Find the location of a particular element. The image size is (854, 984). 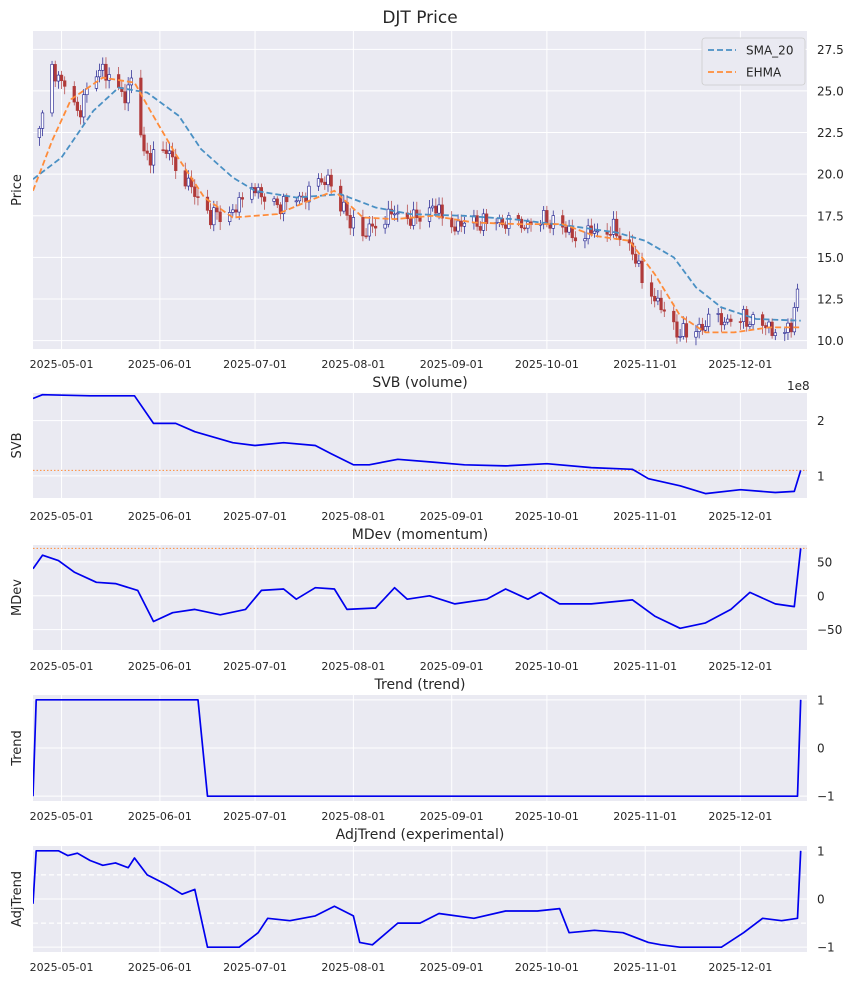

trend-y-tick-label: 1 is located at coordinates (821, 700).